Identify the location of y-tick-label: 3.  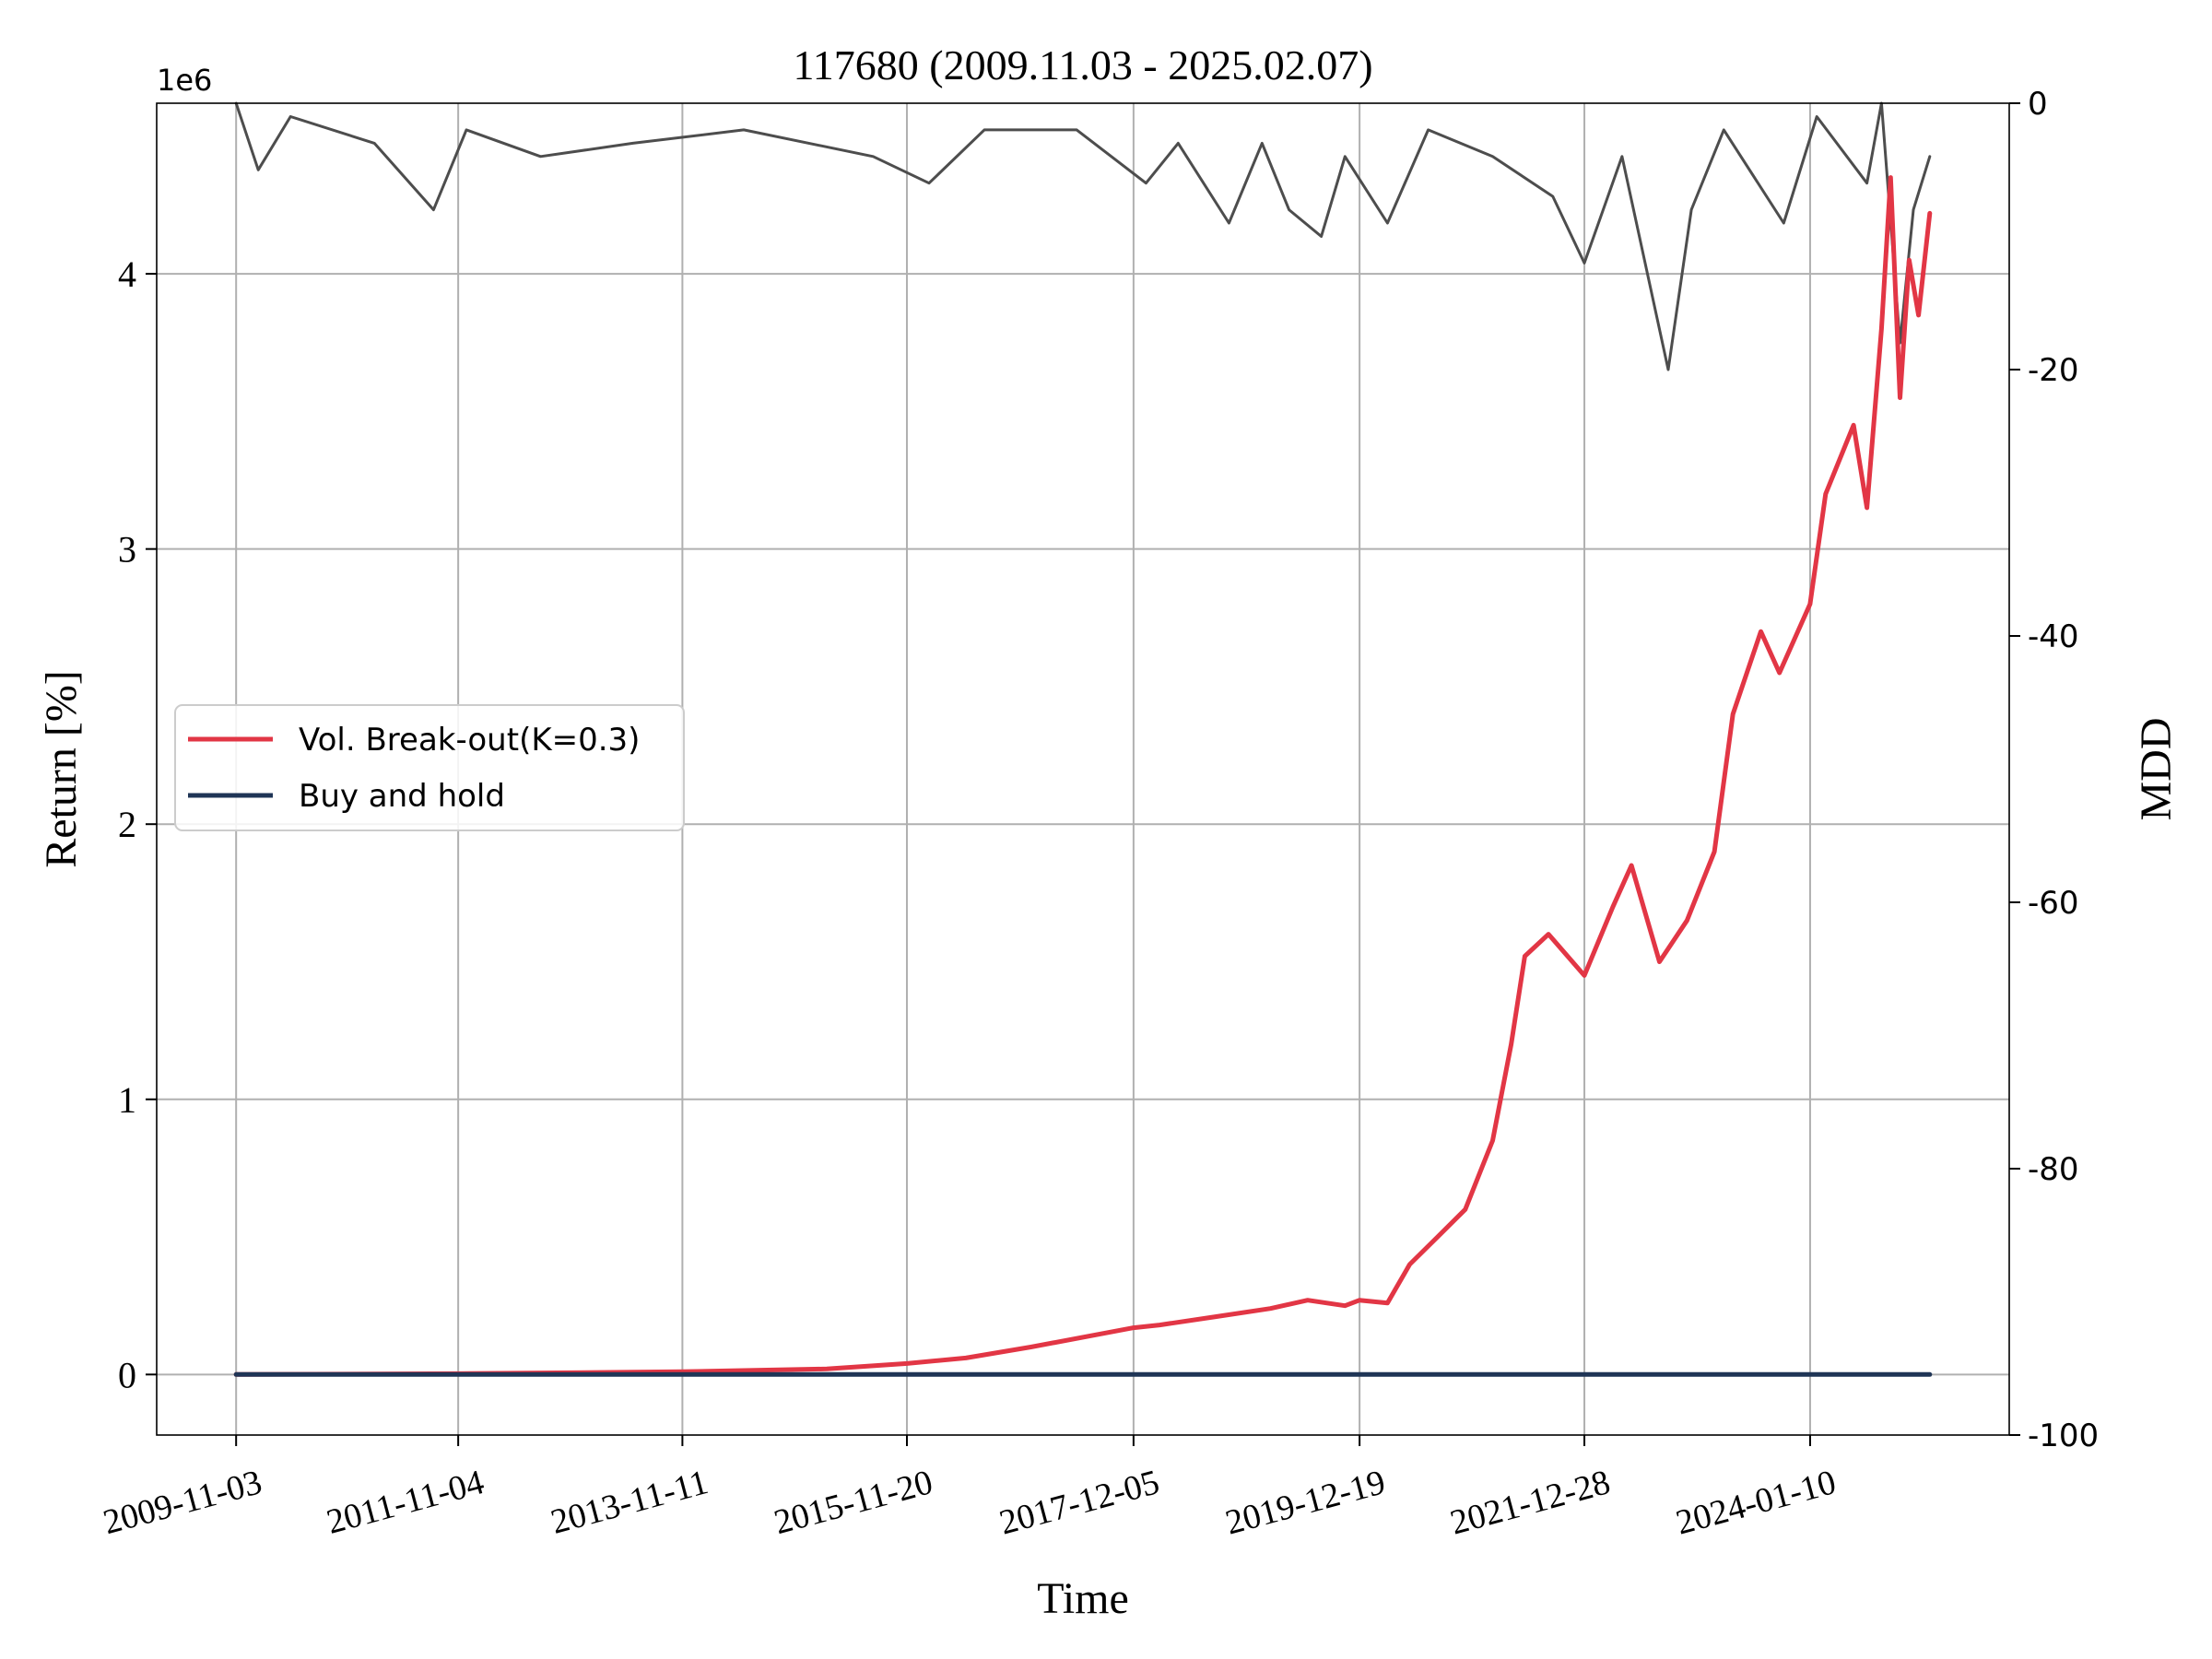
(127, 550).